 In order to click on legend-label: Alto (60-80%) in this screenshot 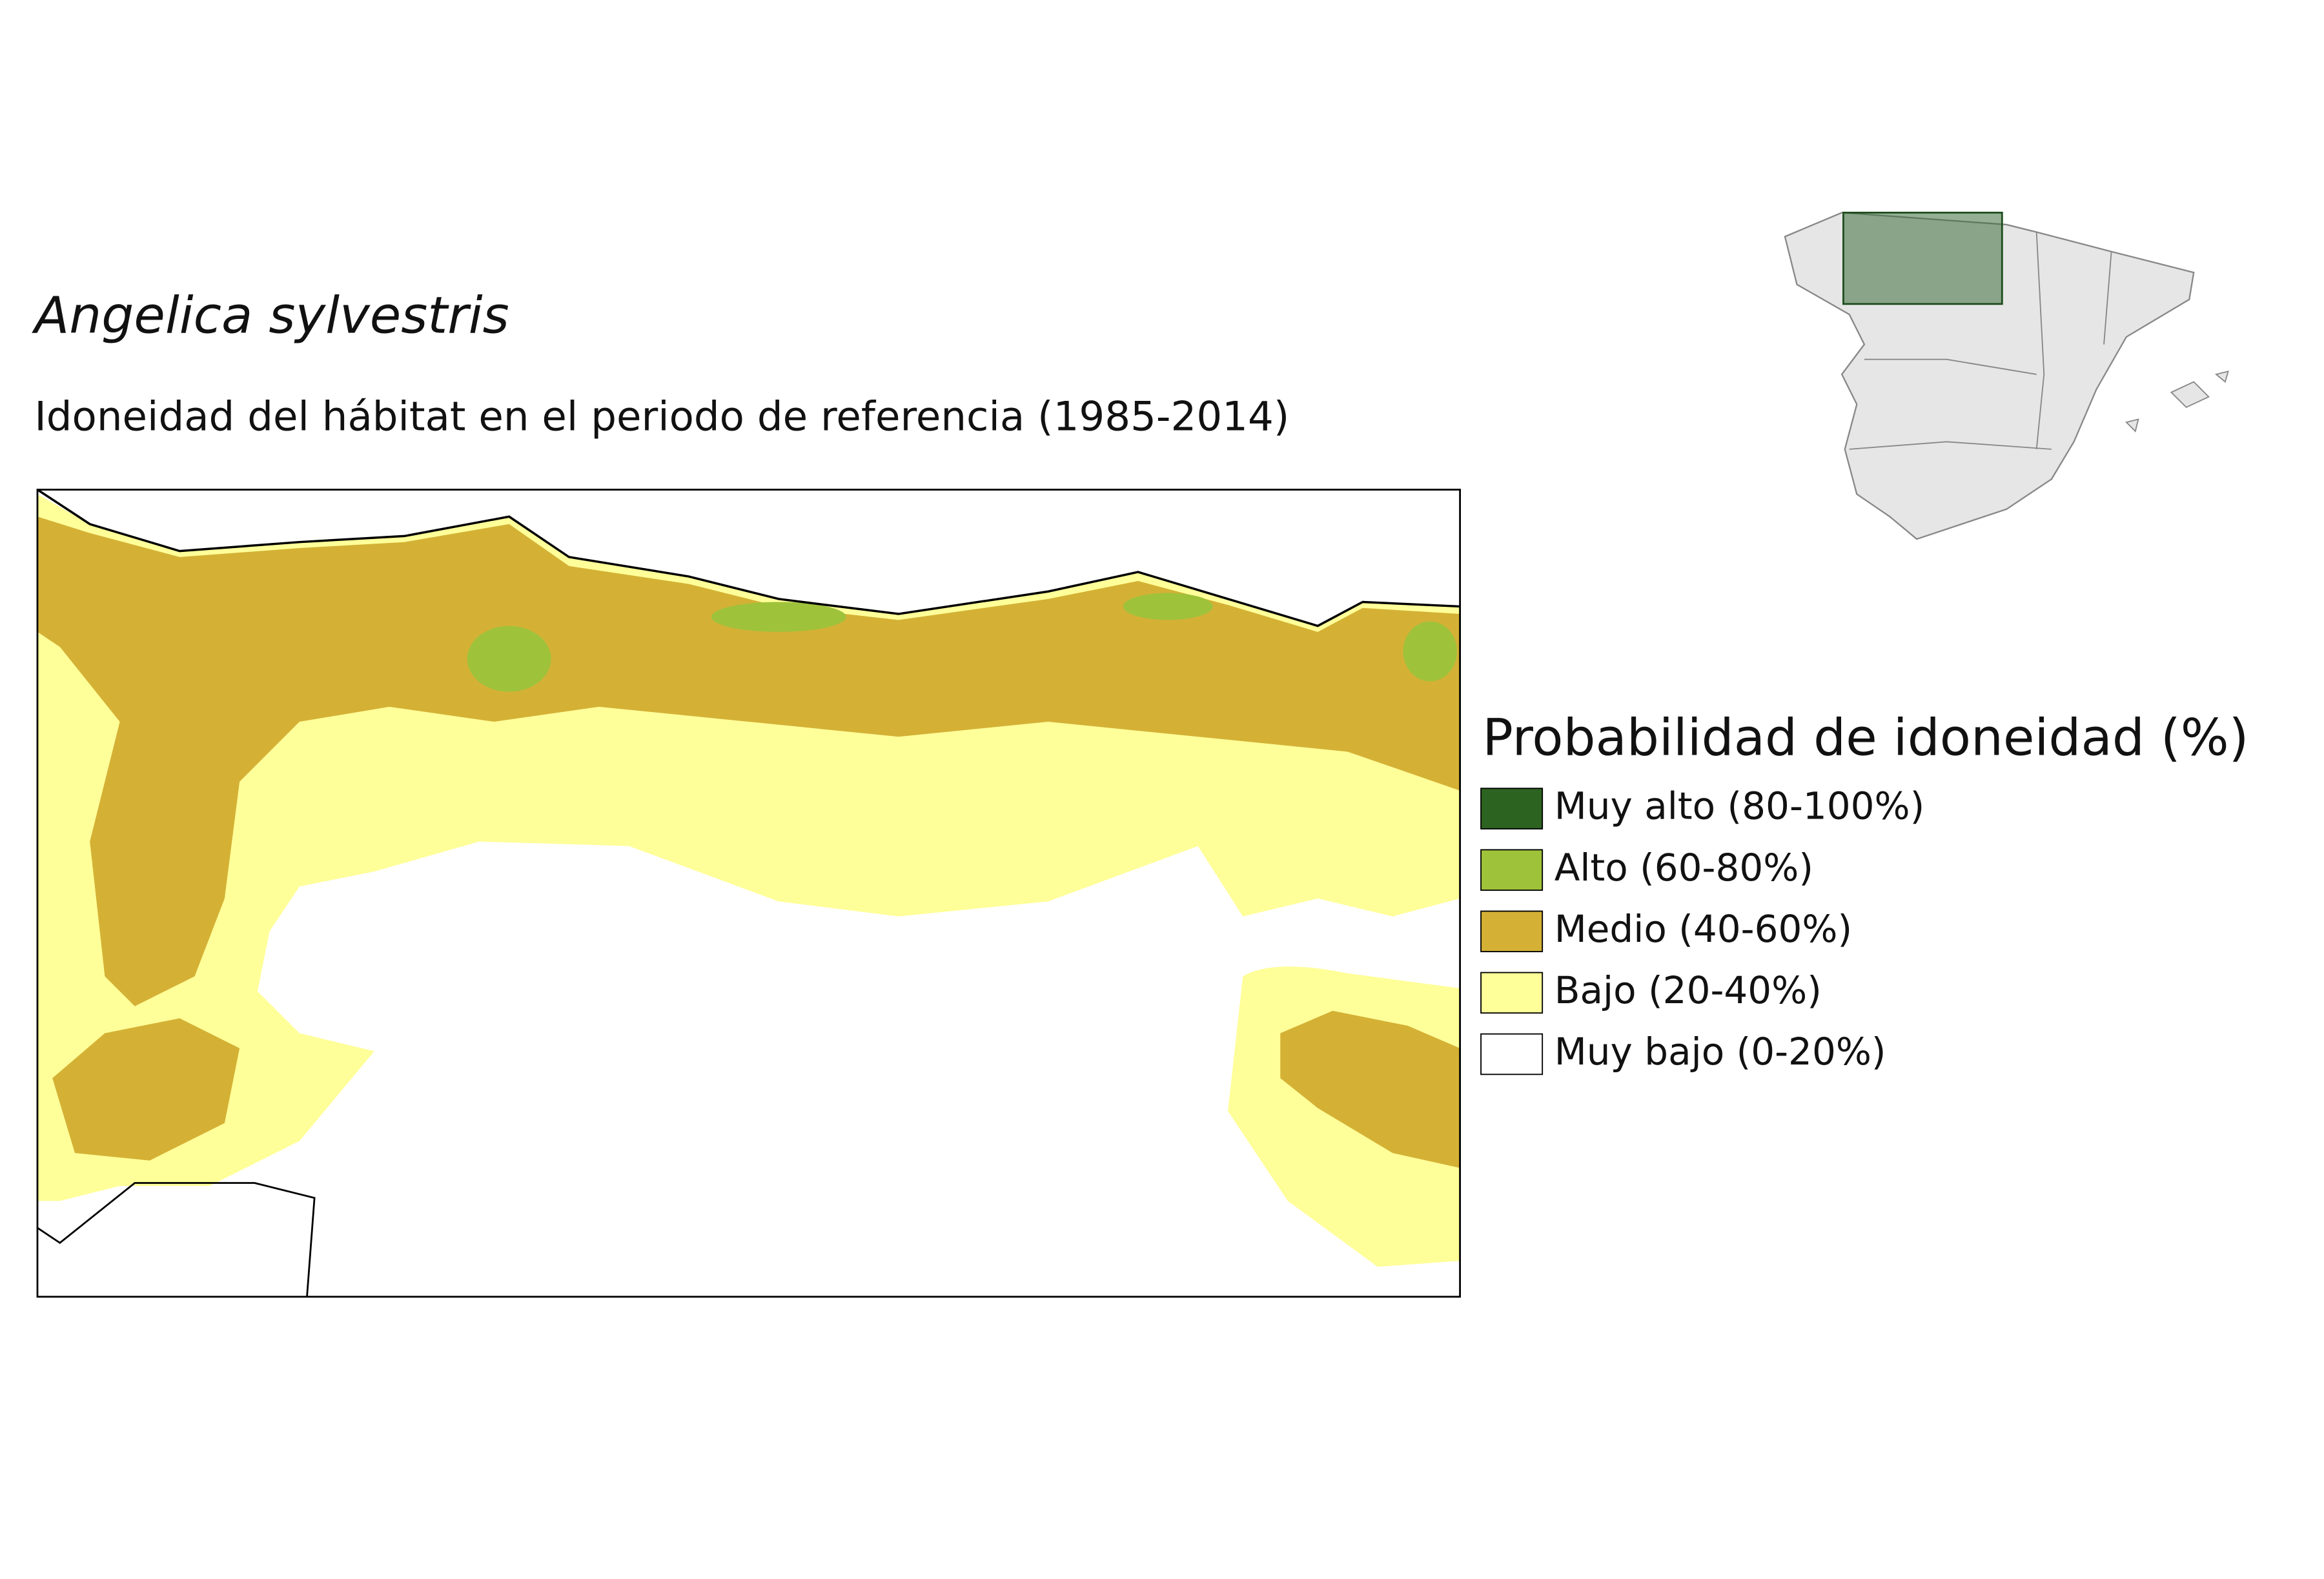, I will do `click(1683, 868)`.